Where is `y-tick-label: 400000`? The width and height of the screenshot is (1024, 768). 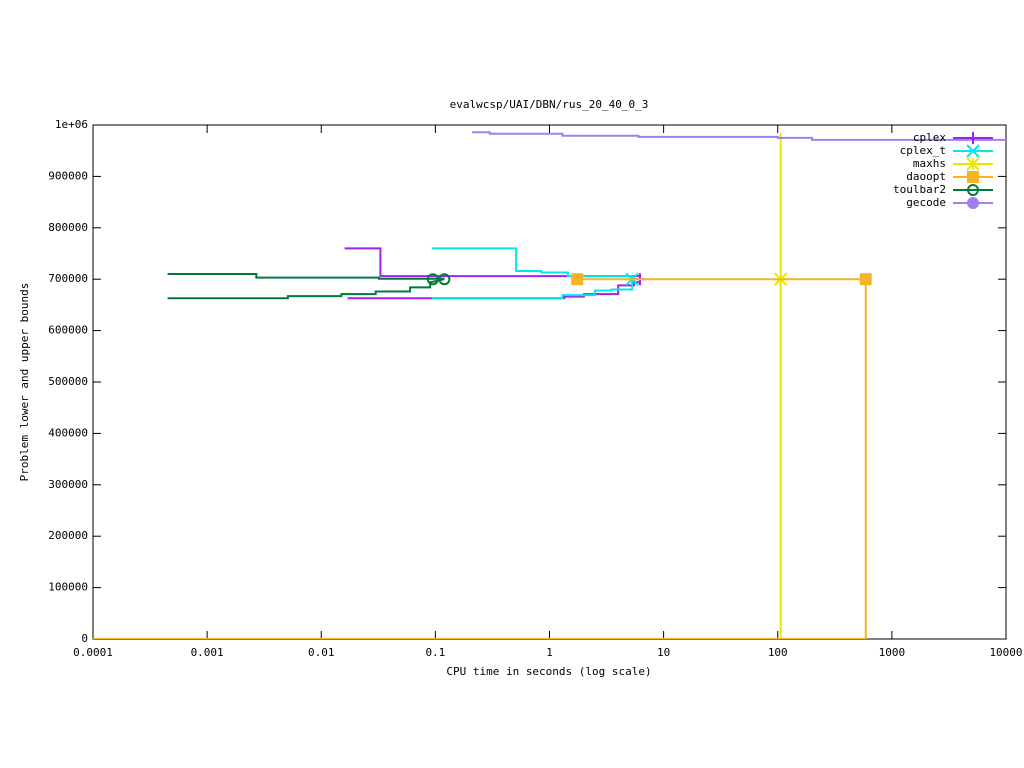
y-tick-label: 400000 is located at coordinates (68, 432).